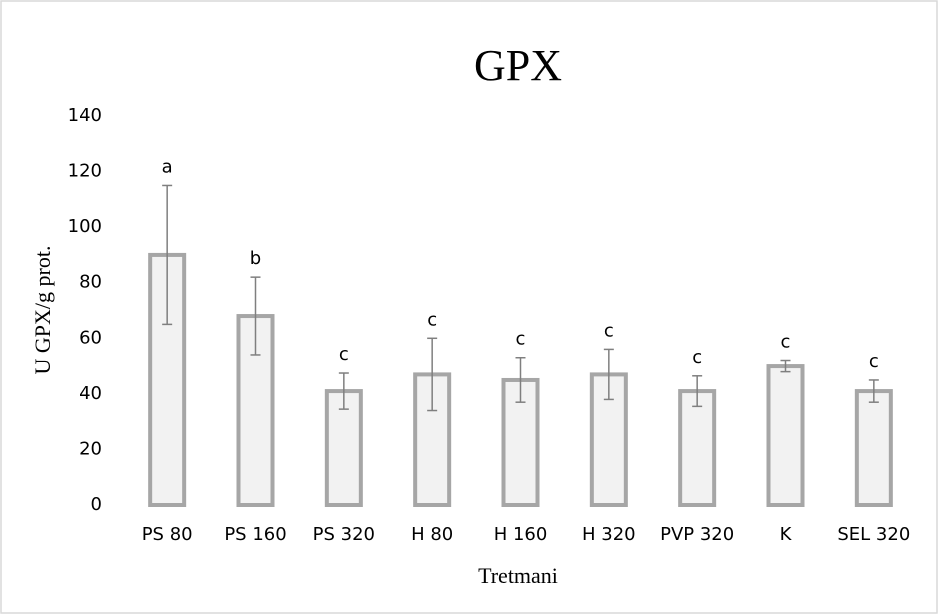  I want to click on x-tick-label: PVP 320, so click(697, 534).